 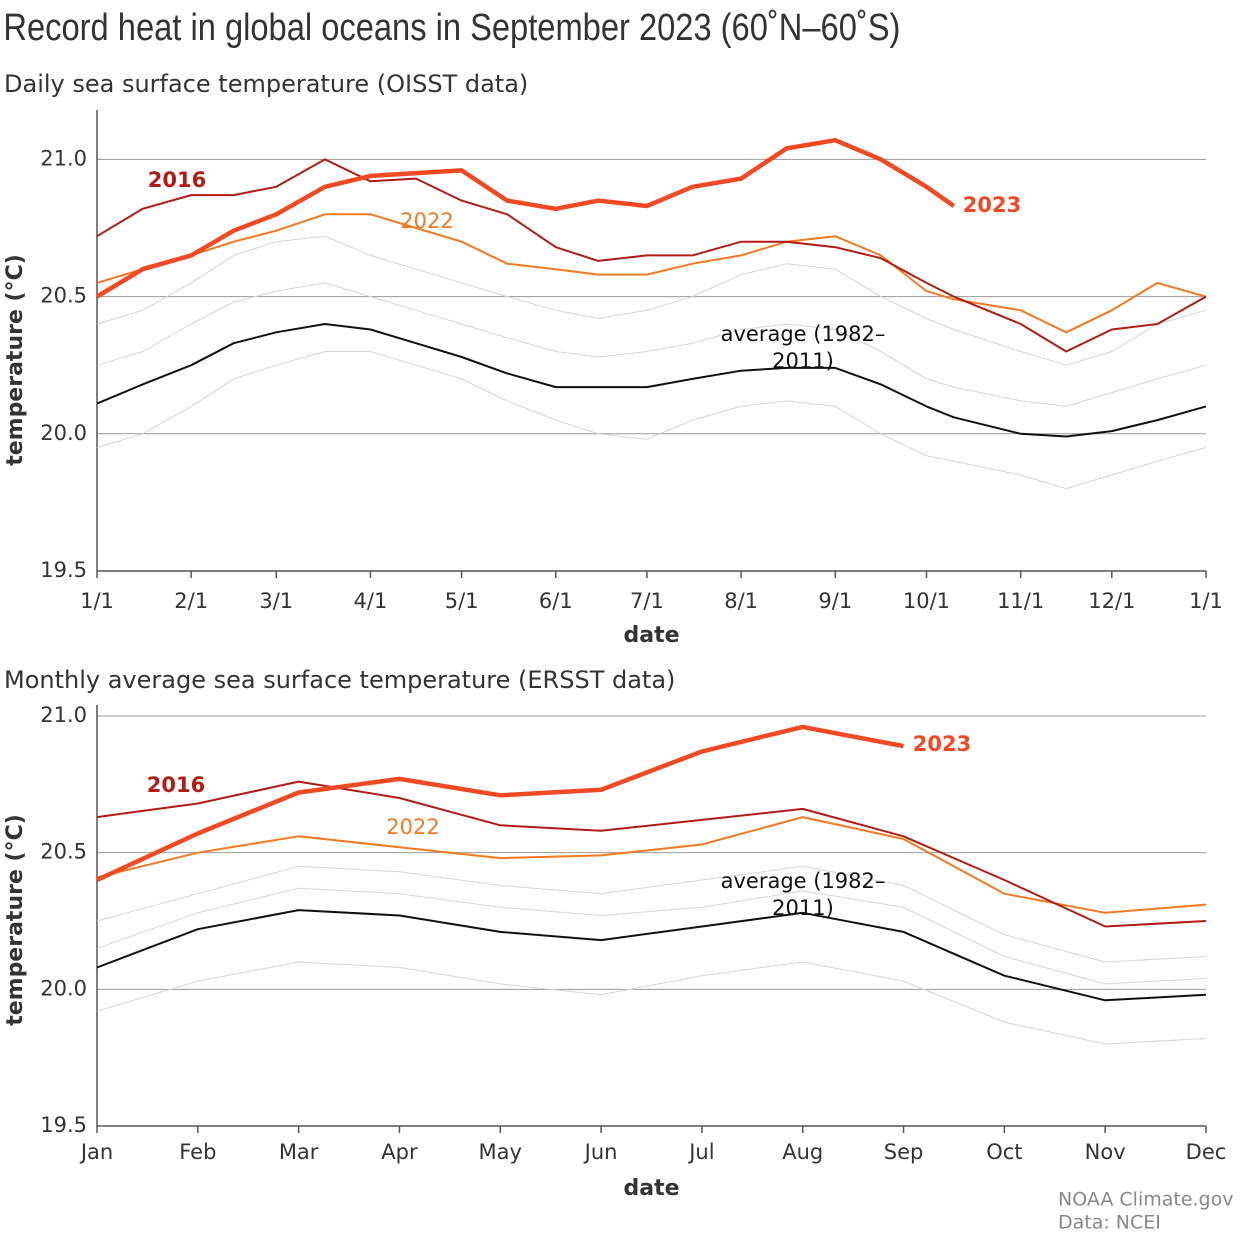 I want to click on x-tick-label: Oct, so click(x=1004, y=1152).